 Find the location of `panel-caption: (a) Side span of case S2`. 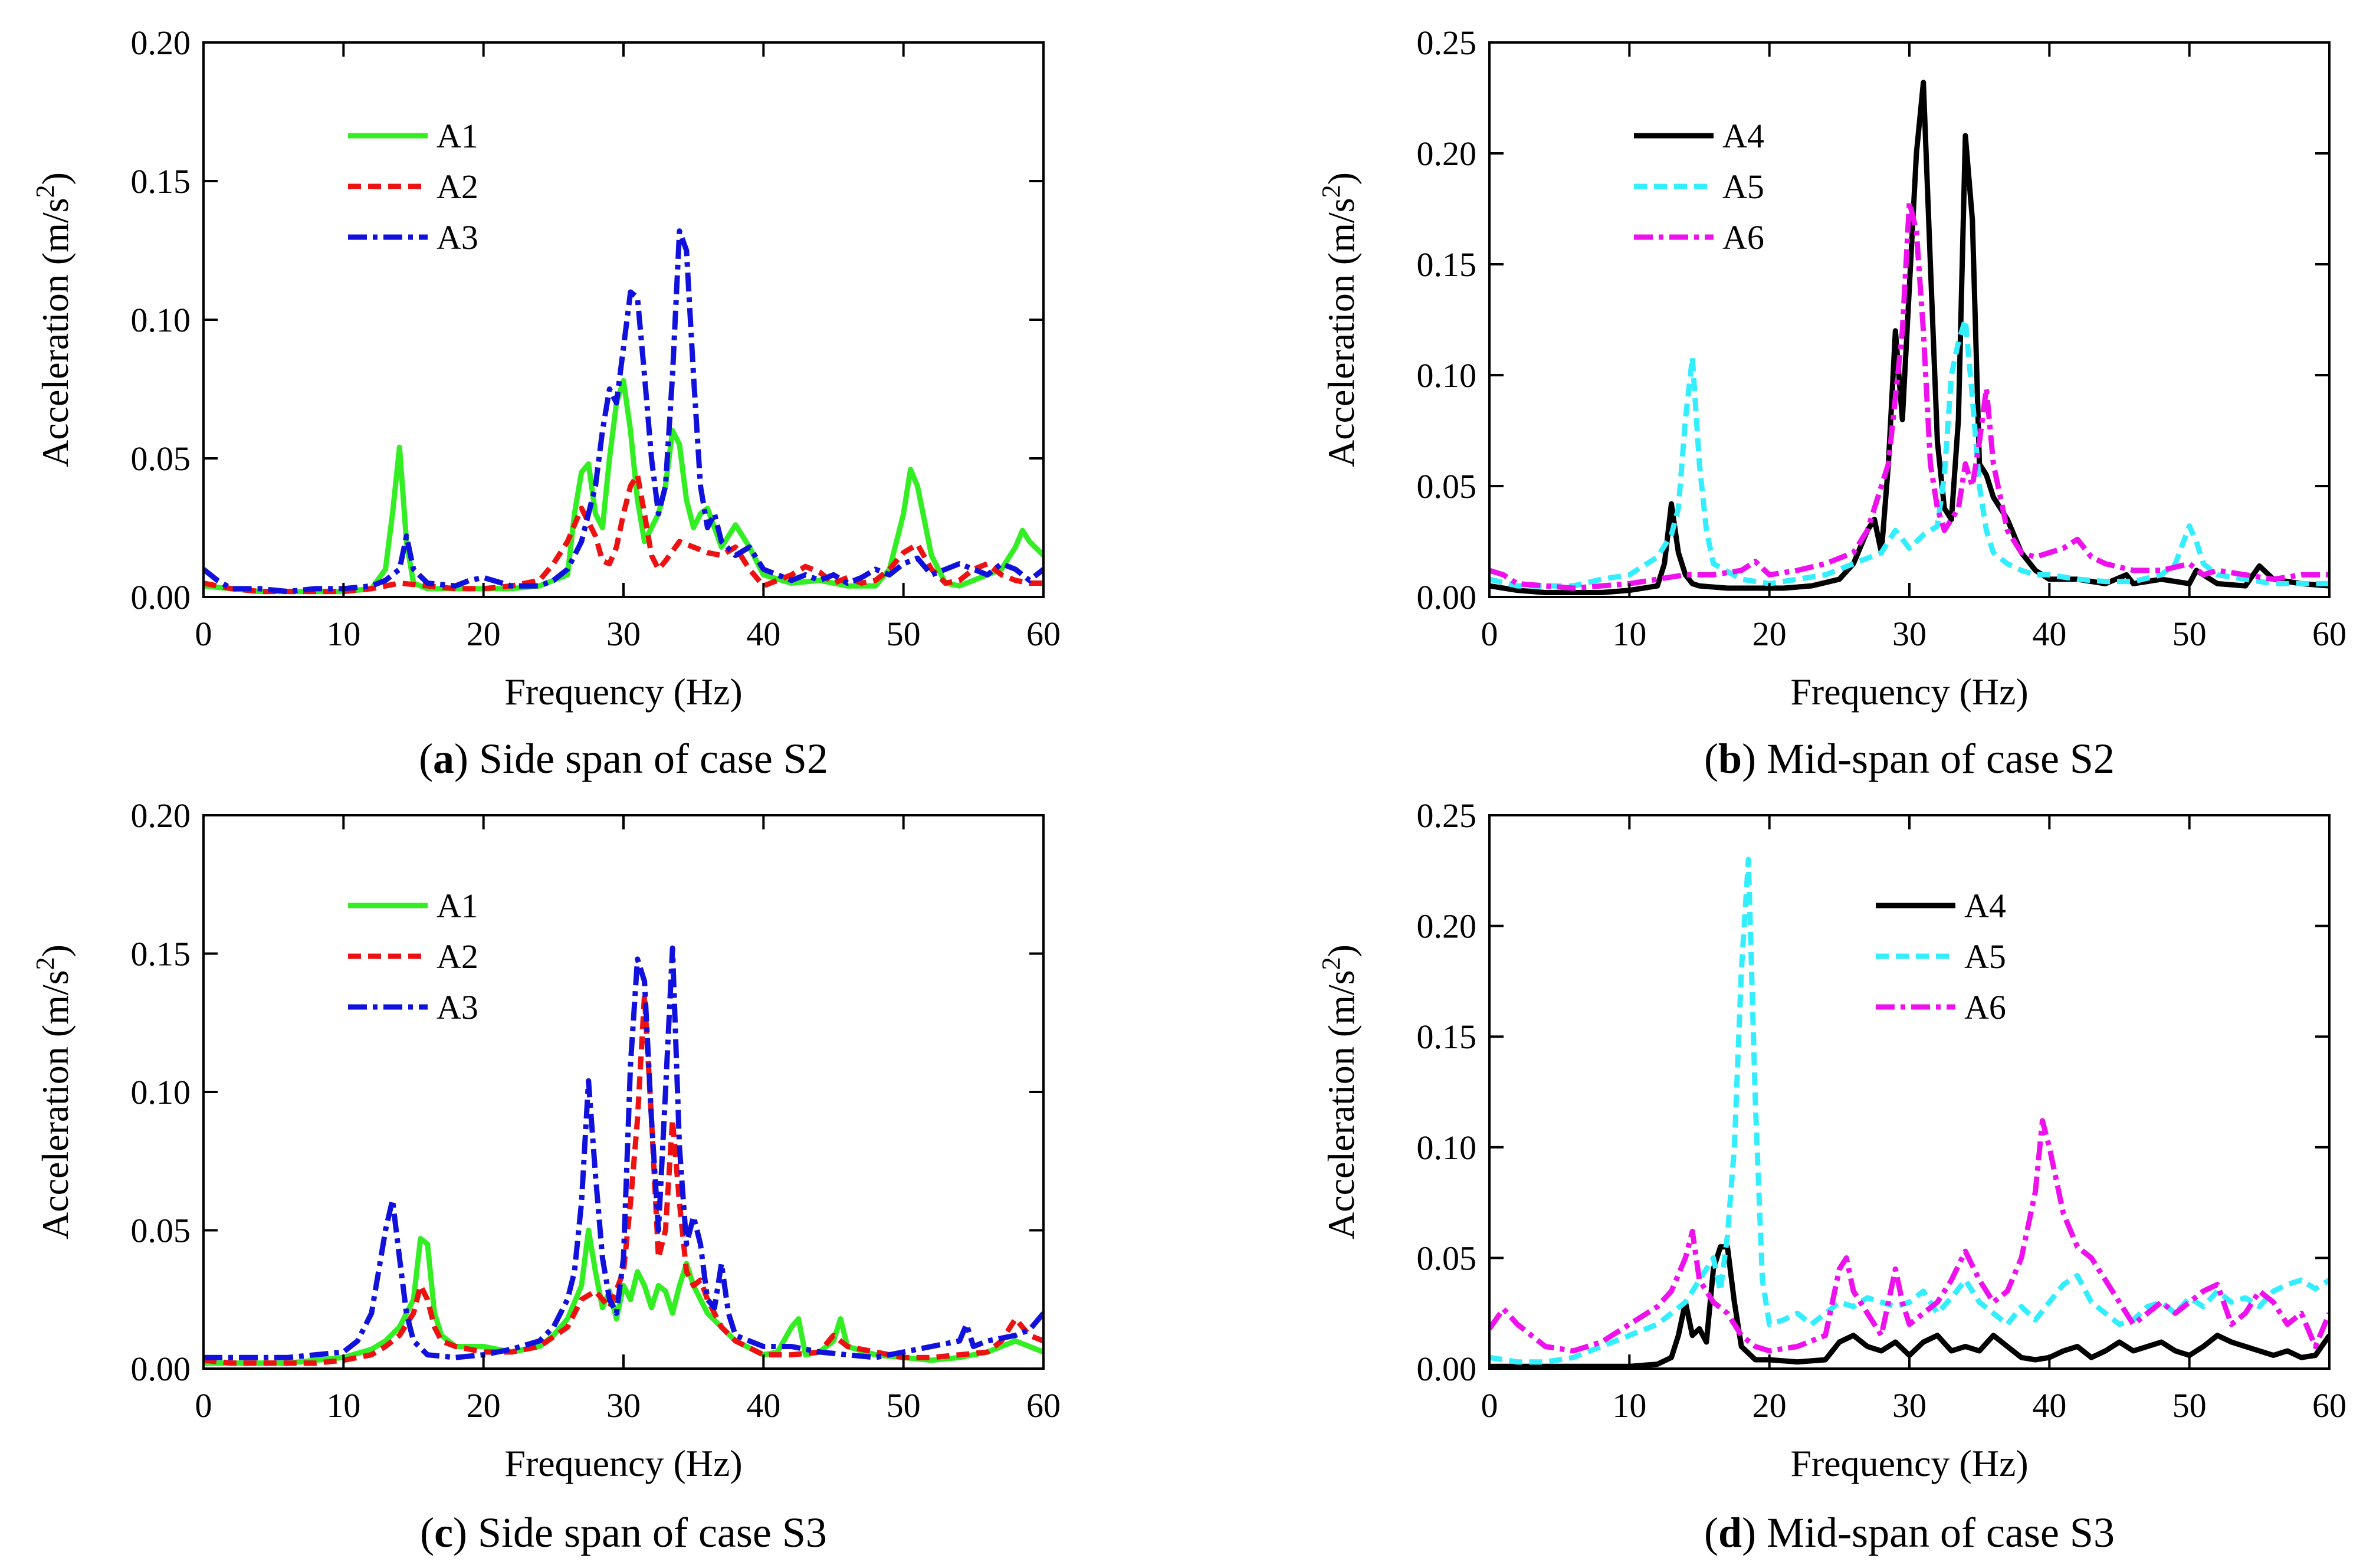

panel-caption: (a) Side span of case S2 is located at coordinates (623, 758).